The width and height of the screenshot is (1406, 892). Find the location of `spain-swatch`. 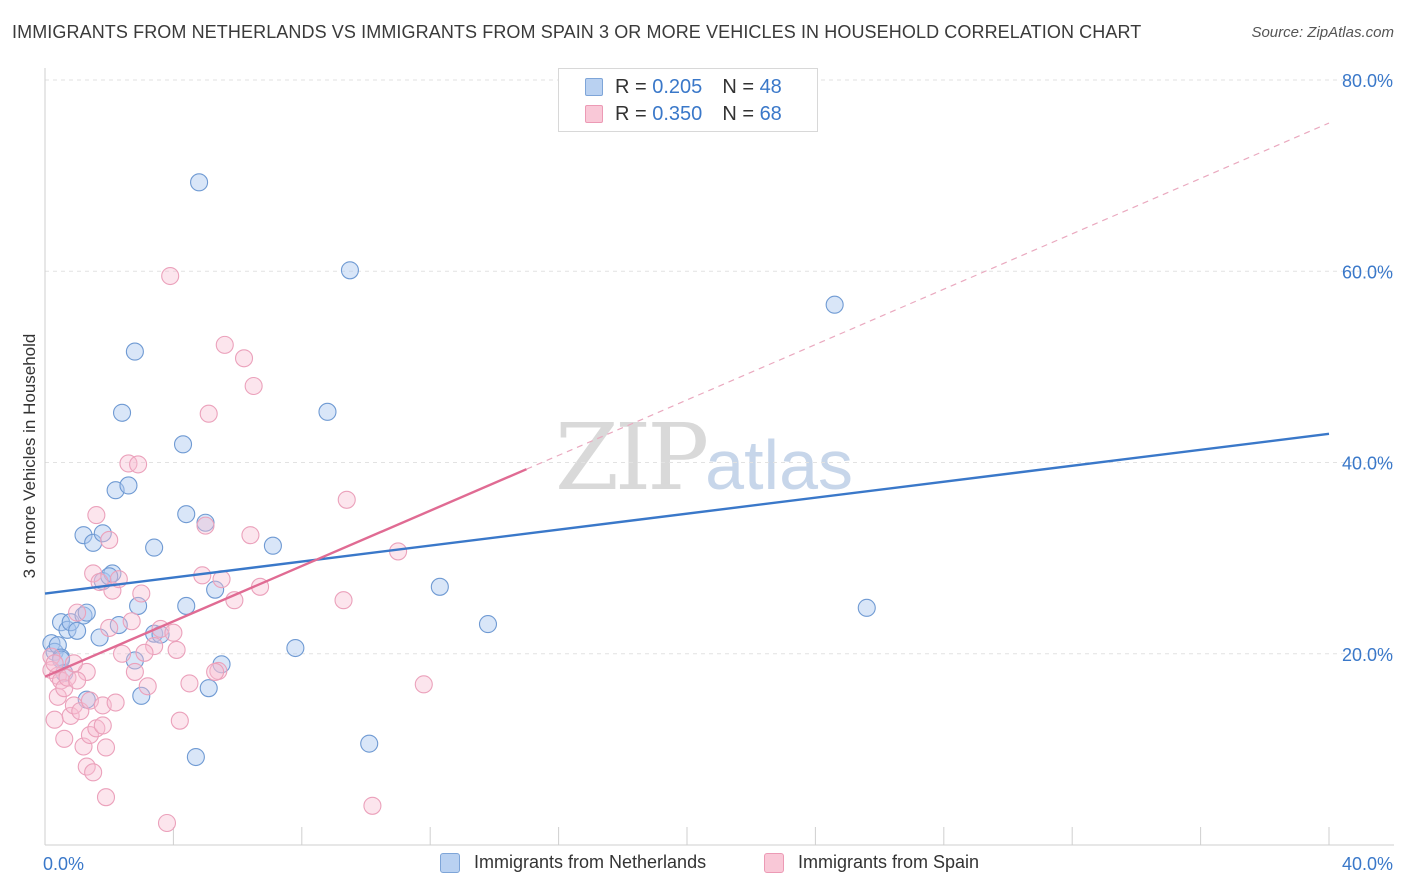

spain-swatch is located at coordinates (594, 114).